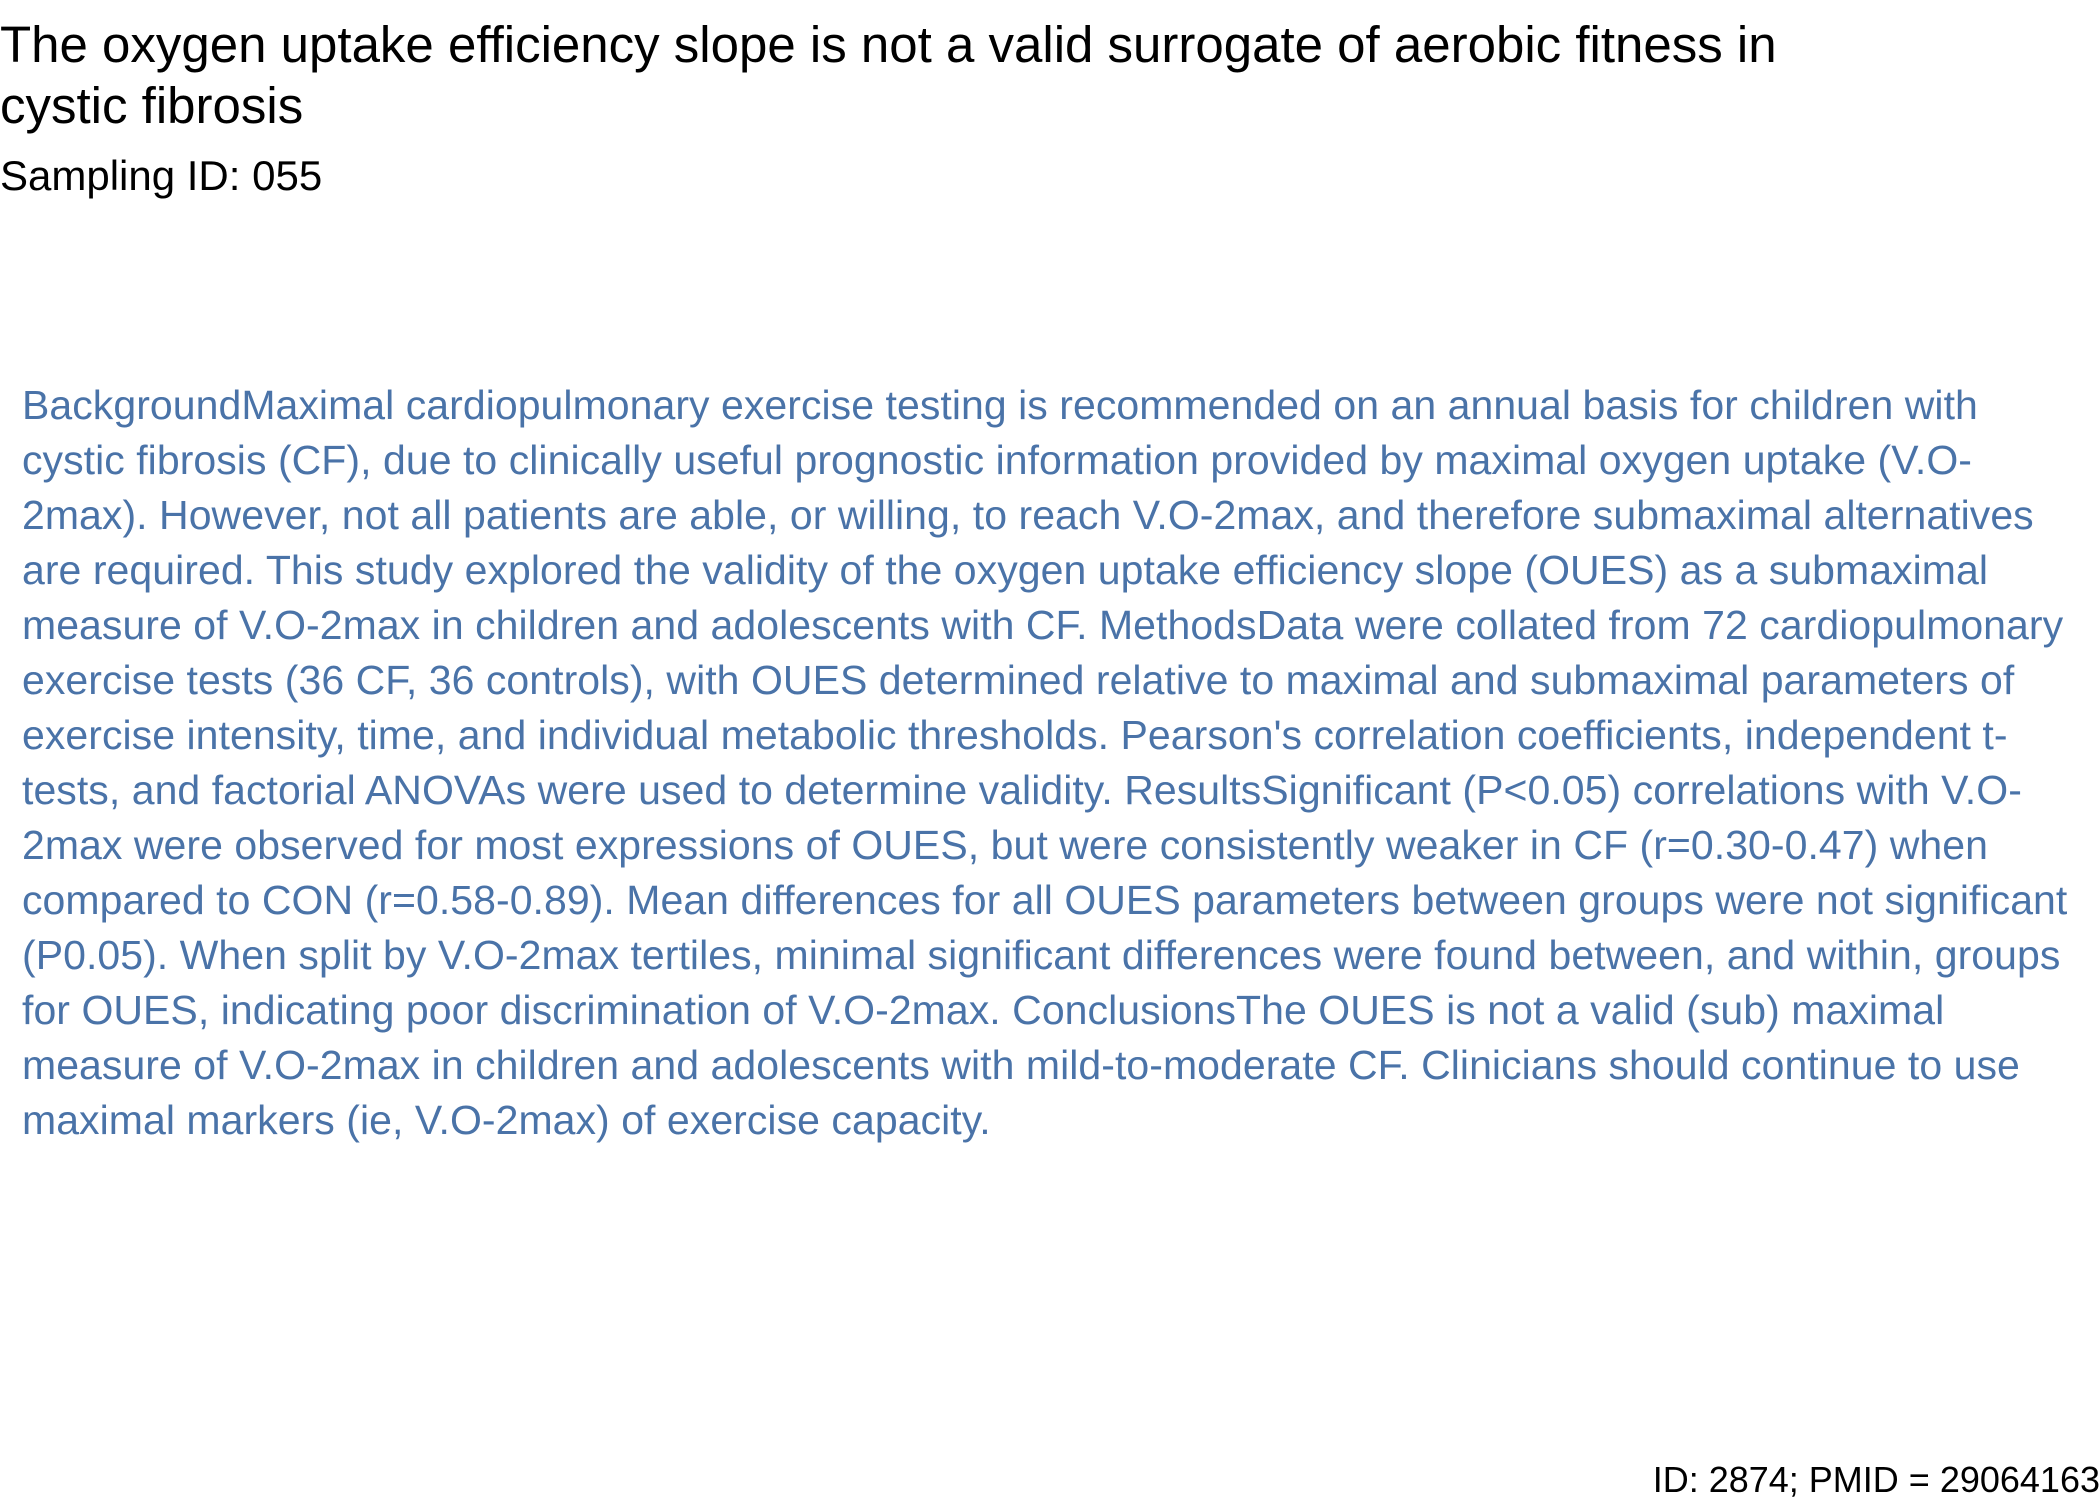  I want to click on footer-id: ID: 2874; PMID = 29064163, so click(1876, 1479).